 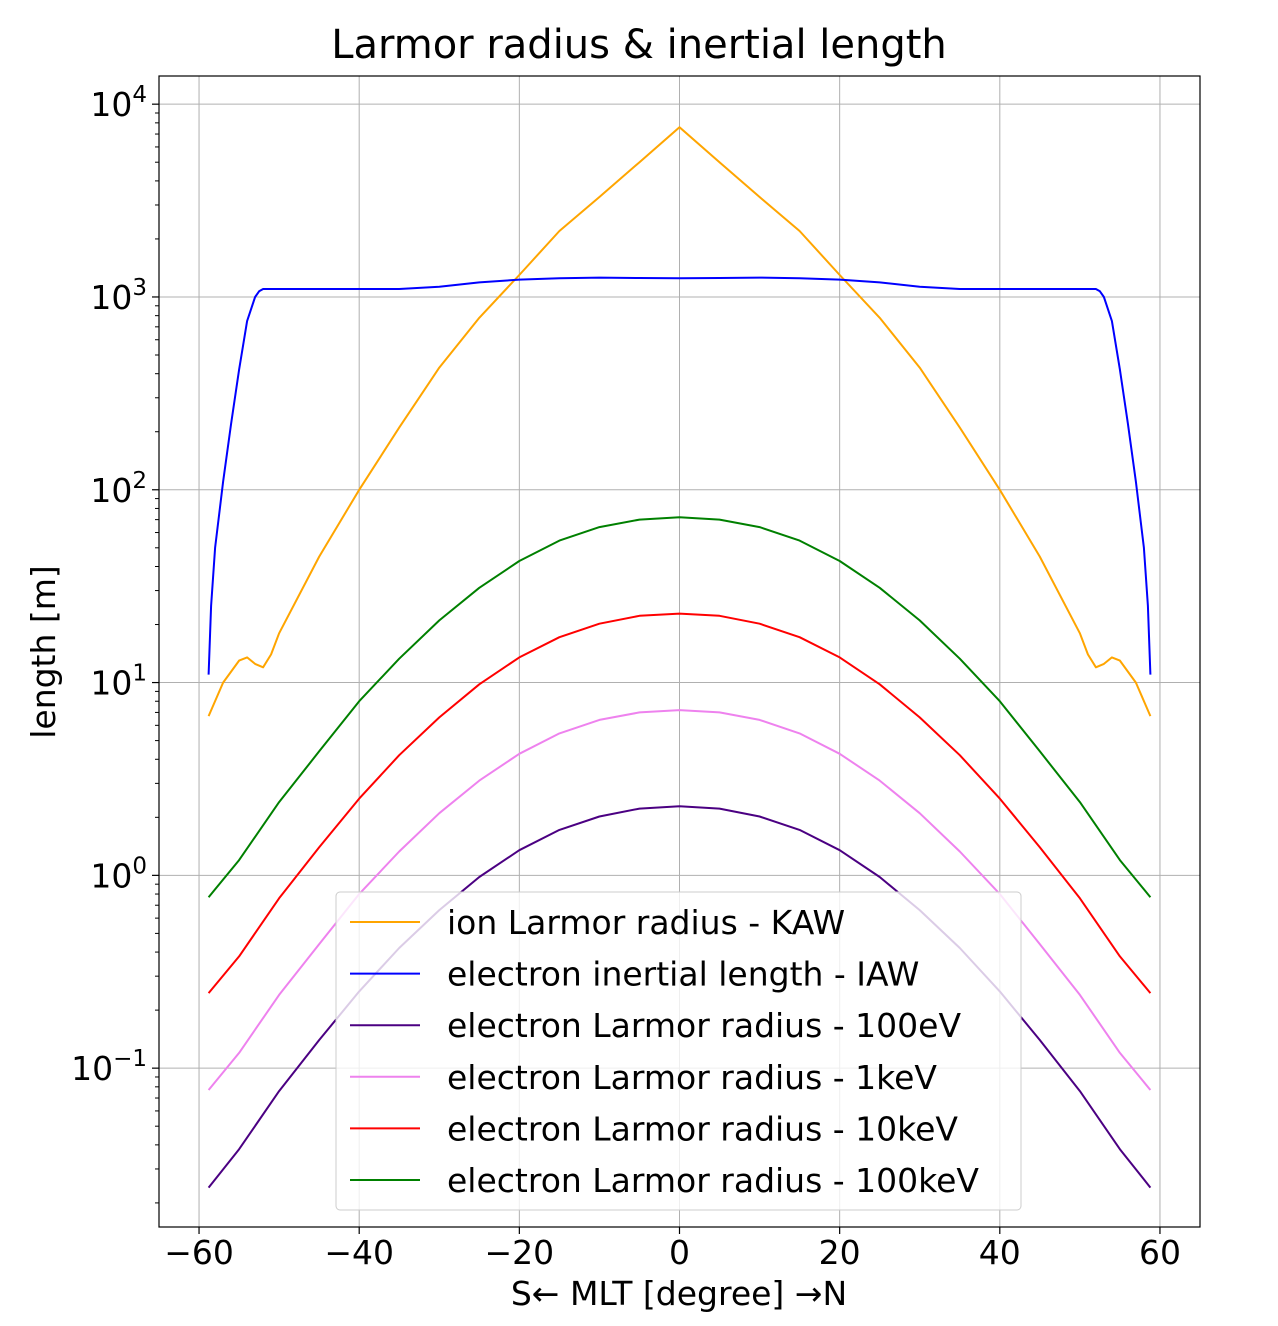 I want to click on x-tick-label: 40, so click(x=1000, y=1252).